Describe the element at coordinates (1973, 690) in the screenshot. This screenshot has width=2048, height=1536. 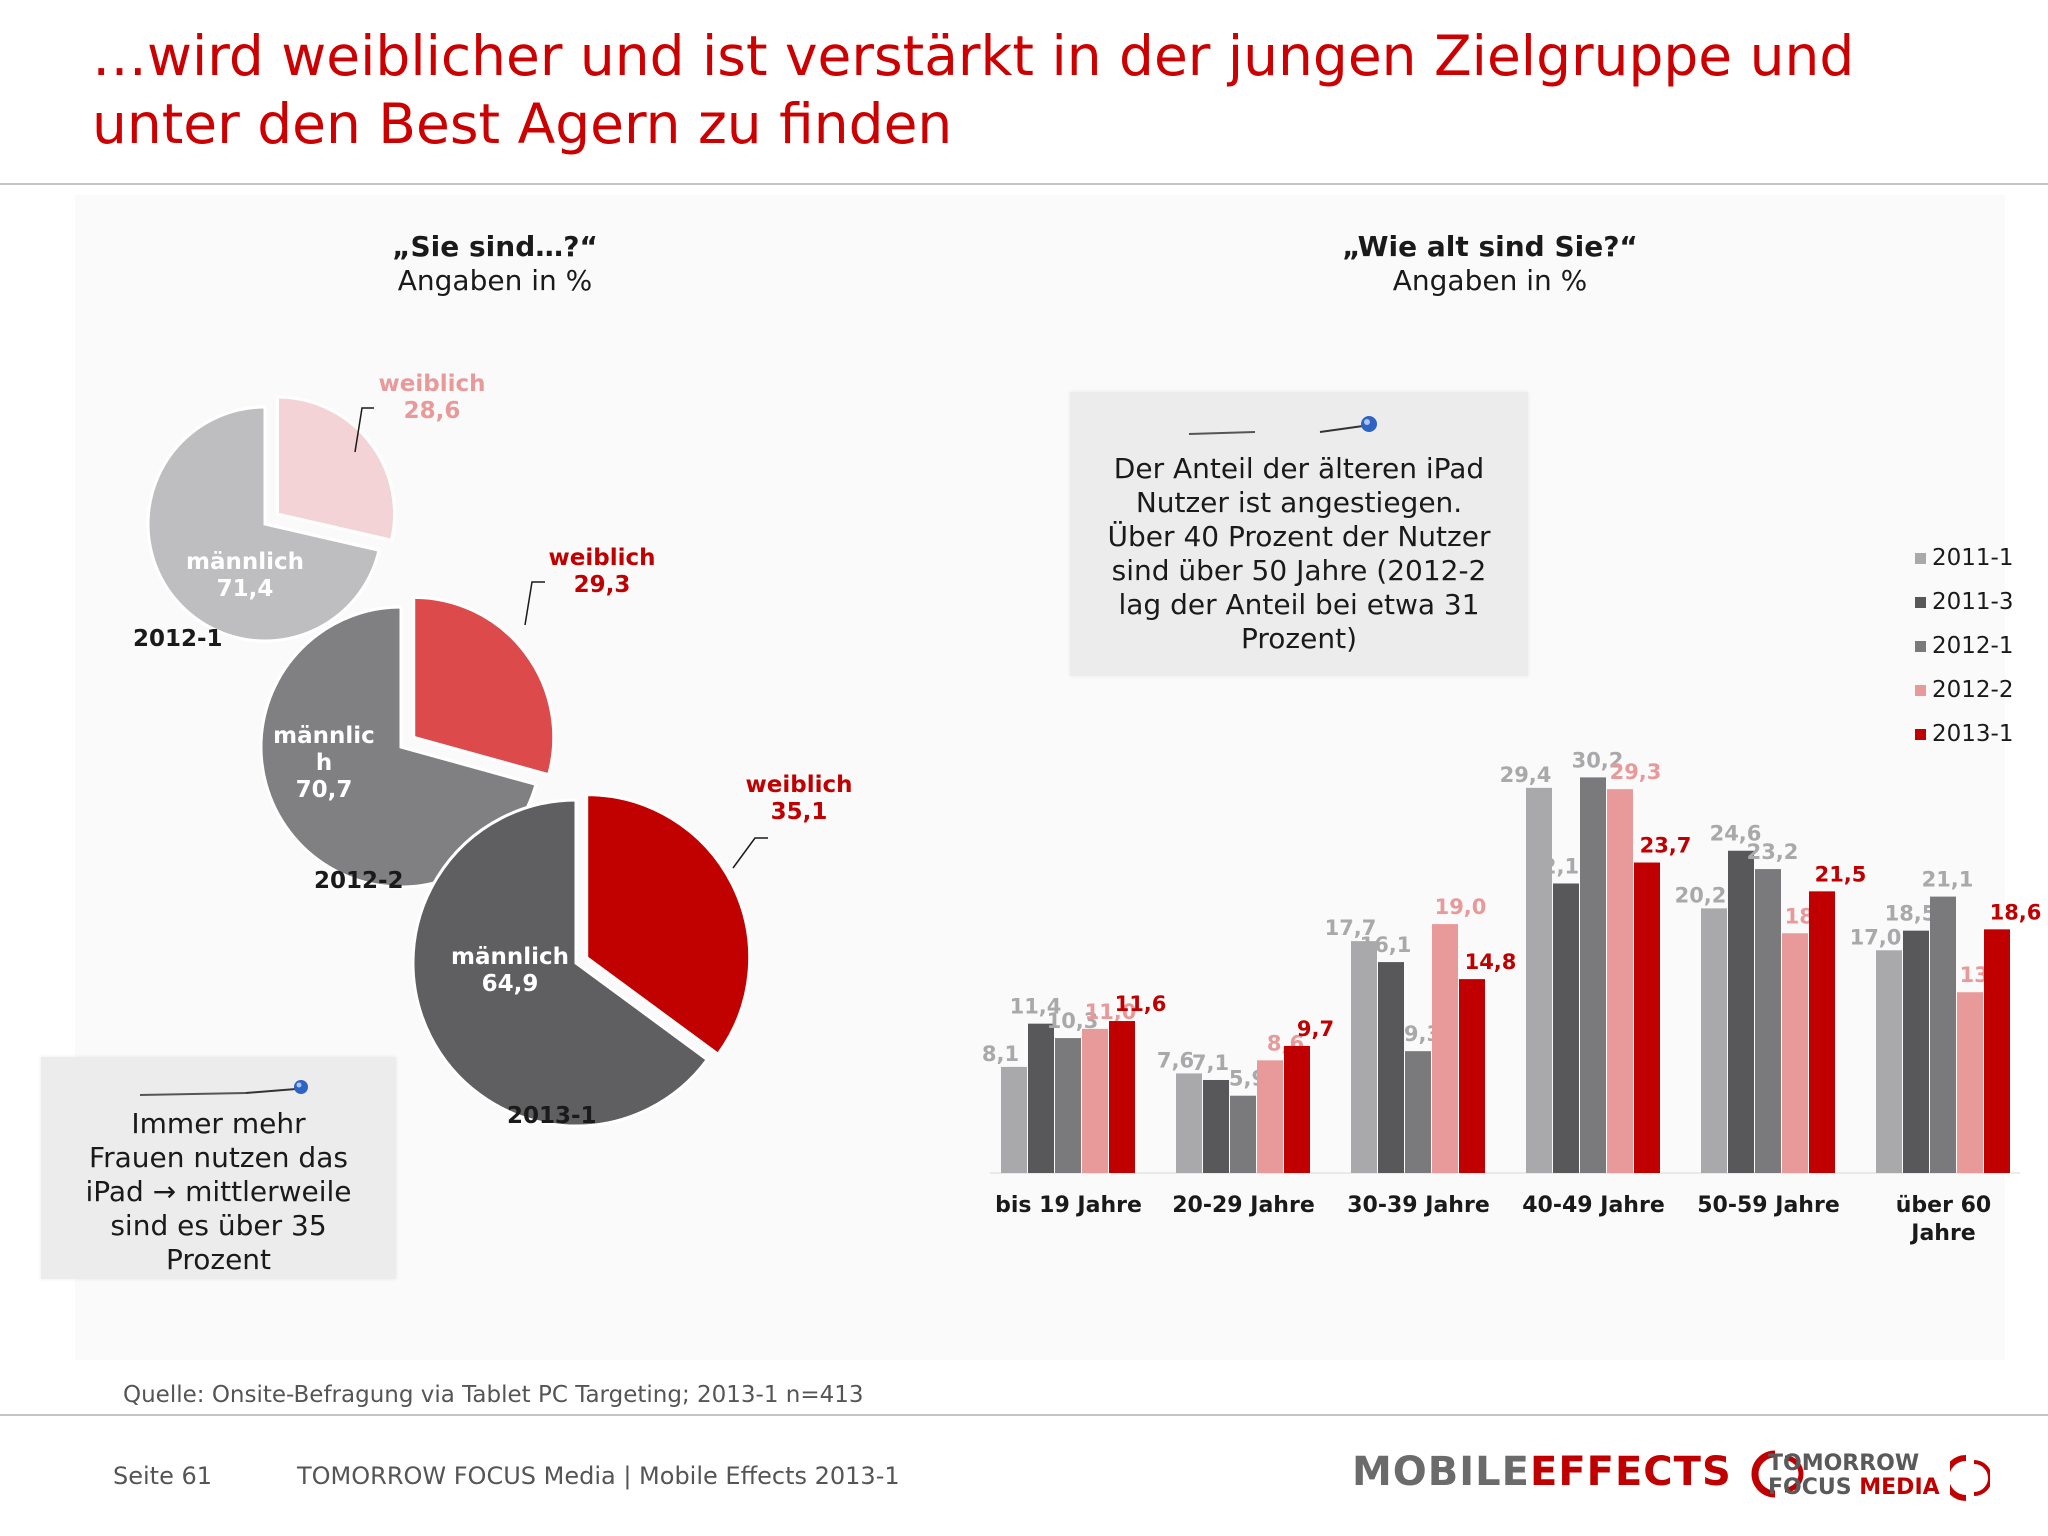
I see `legend-label: 2012-2` at that location.